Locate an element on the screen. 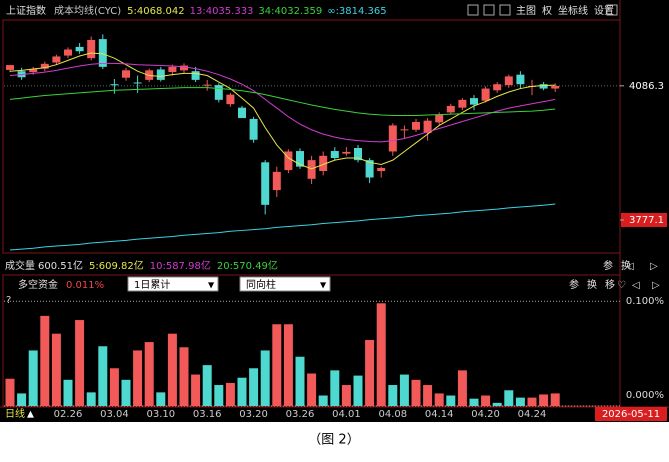 This screenshot has height=462, width=669. period-label: 日线 is located at coordinates (15, 413).